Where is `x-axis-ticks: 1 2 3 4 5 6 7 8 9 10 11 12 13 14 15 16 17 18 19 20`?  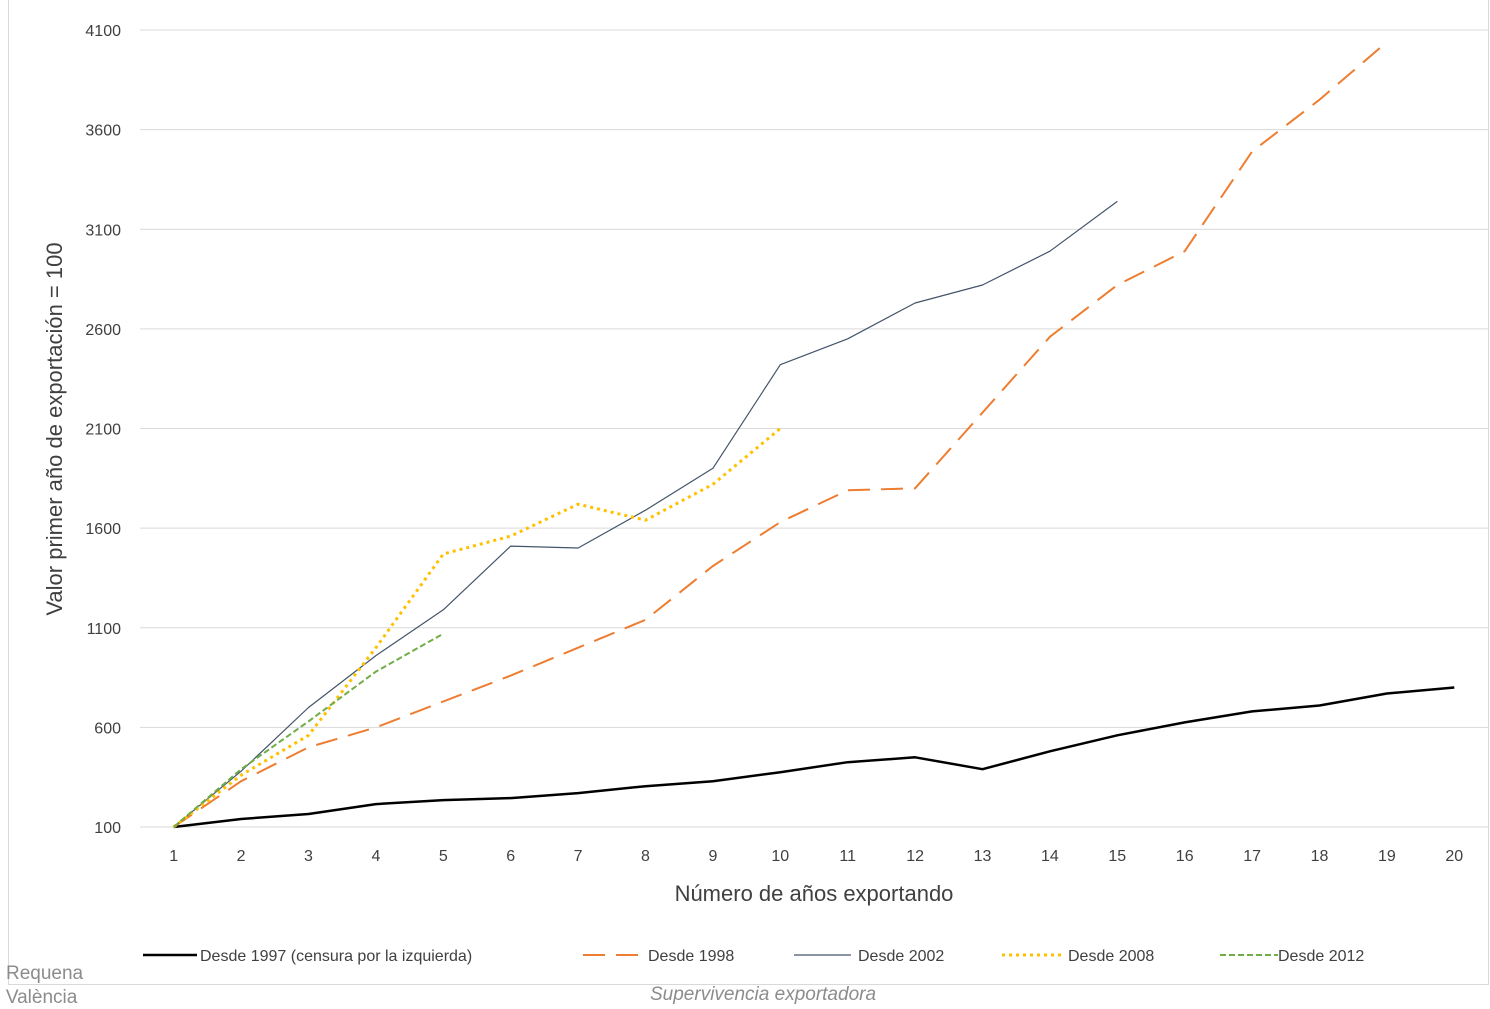 x-axis-ticks: 1 2 3 4 5 6 7 8 9 10 11 12 13 14 15 16 17 18 19 20 is located at coordinates (816, 856).